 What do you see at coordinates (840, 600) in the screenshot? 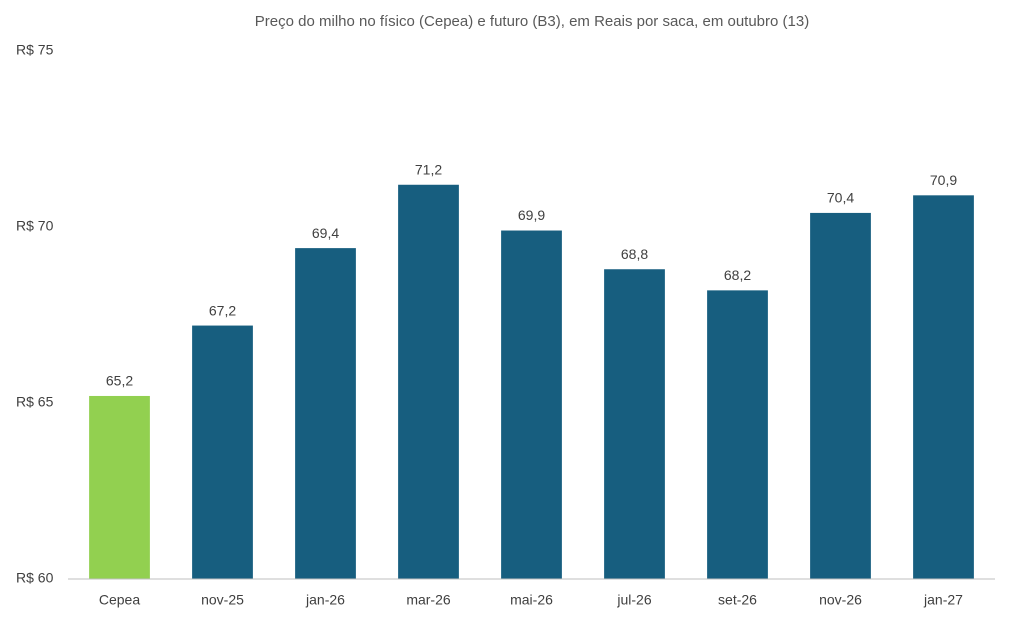
I see `x-tick-label: nov-26` at bounding box center [840, 600].